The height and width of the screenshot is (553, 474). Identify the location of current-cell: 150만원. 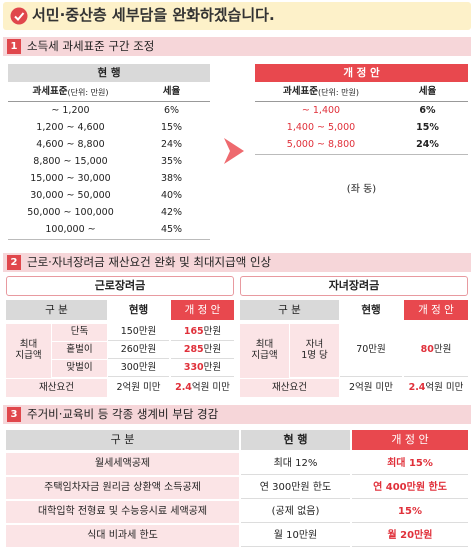
(138, 332).